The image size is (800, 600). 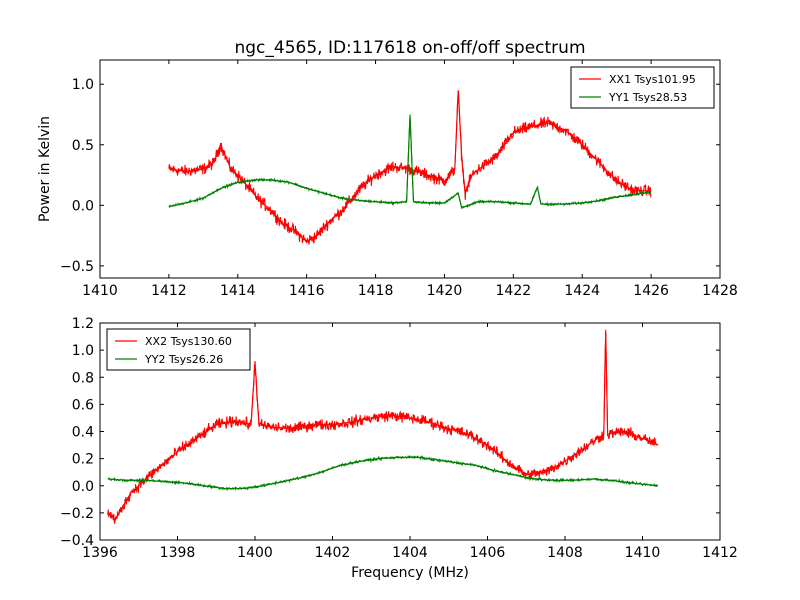 What do you see at coordinates (83, 324) in the screenshot?
I see `y-tick-label: 1.2` at bounding box center [83, 324].